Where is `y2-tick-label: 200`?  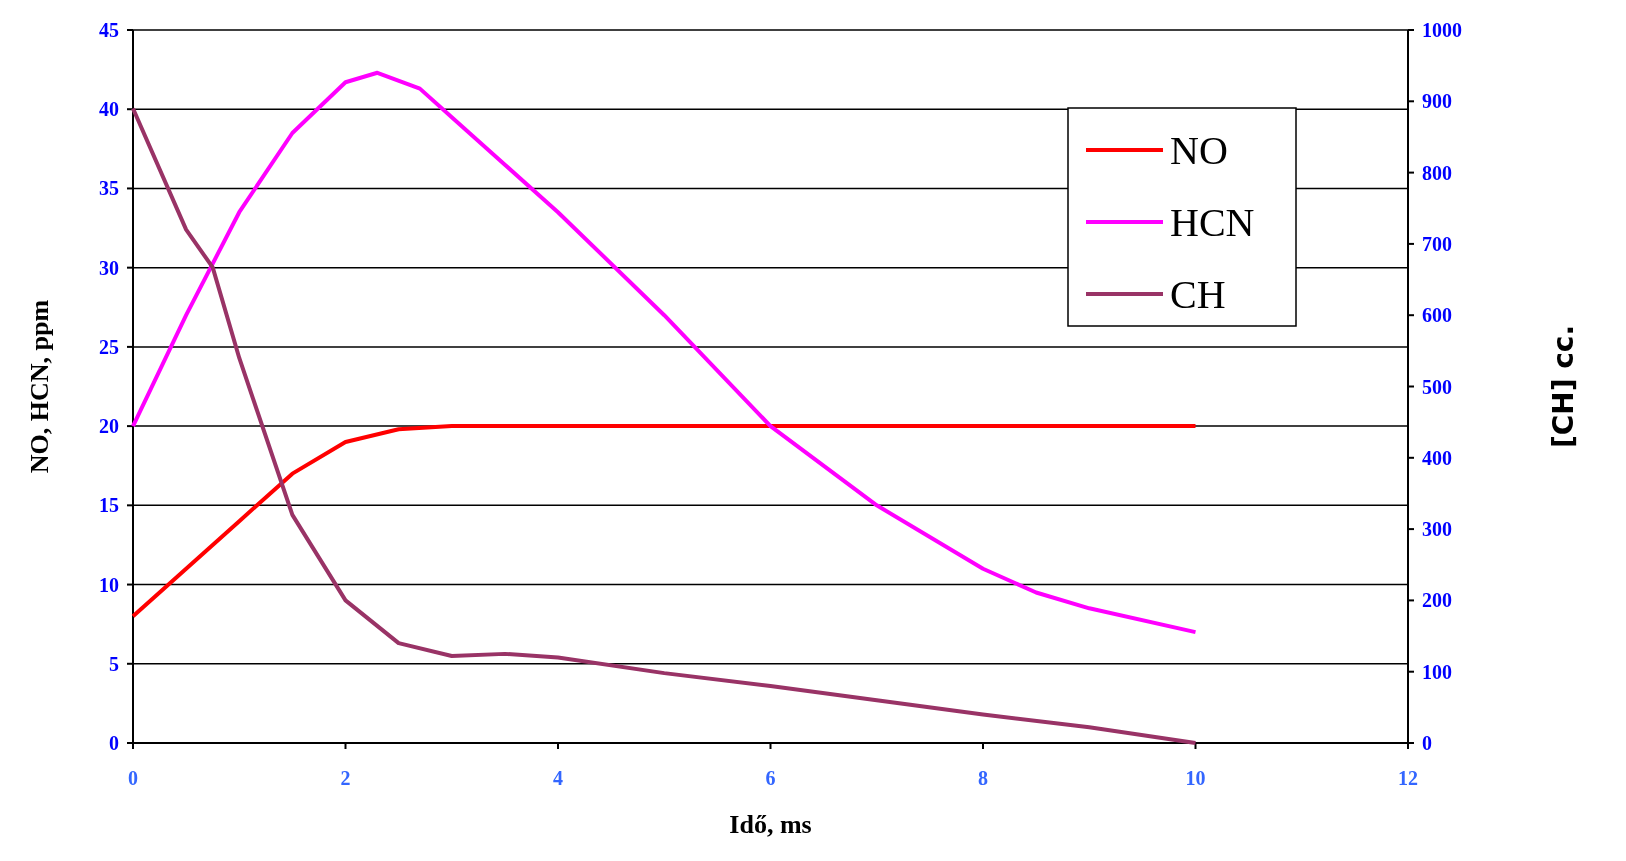
y2-tick-label: 200 is located at coordinates (1437, 600).